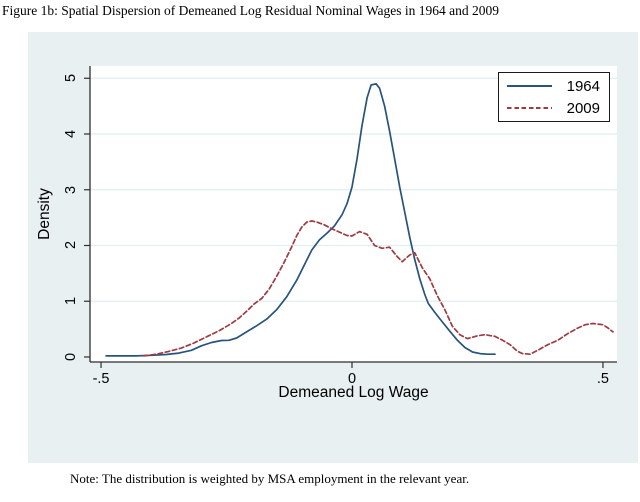 Image resolution: width=640 pixels, height=502 pixels. Describe the element at coordinates (583, 108) in the screenshot. I see `legend-label-2009: 2009` at that location.